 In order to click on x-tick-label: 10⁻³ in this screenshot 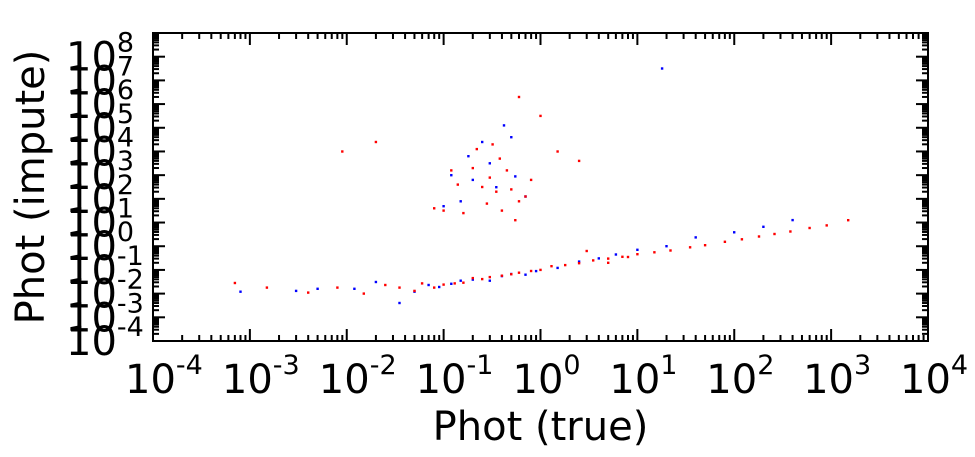, I will do `click(261, 376)`.